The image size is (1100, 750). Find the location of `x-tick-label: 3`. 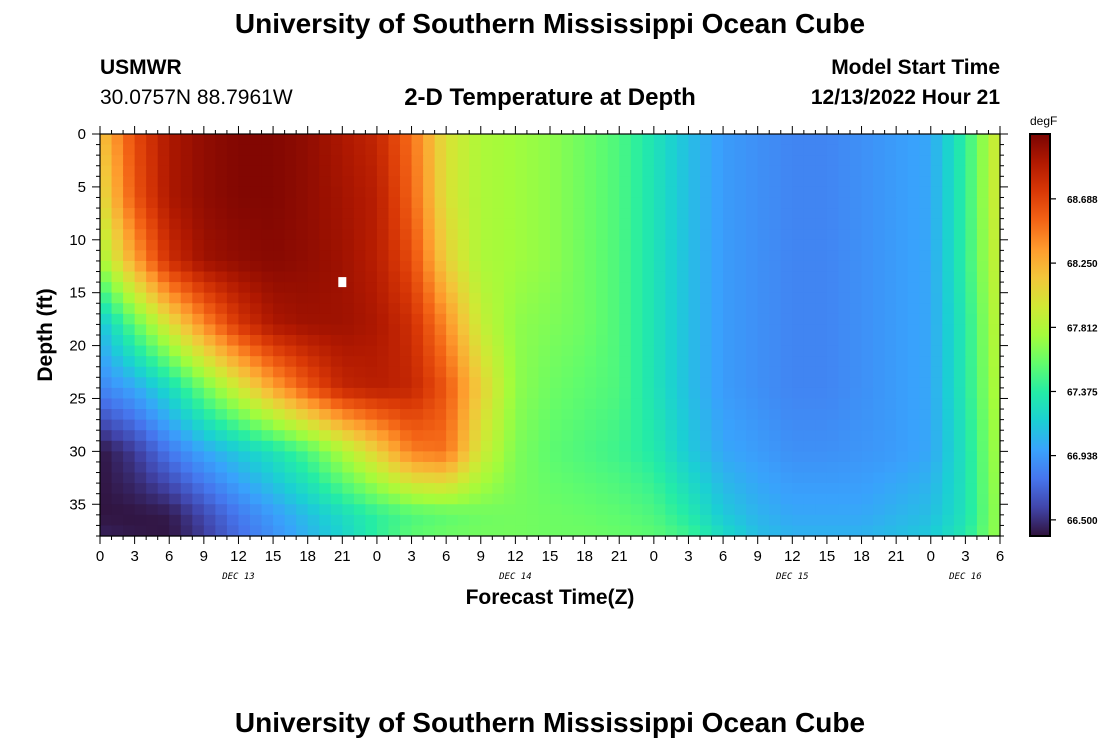

x-tick-label: 3 is located at coordinates (688, 556).